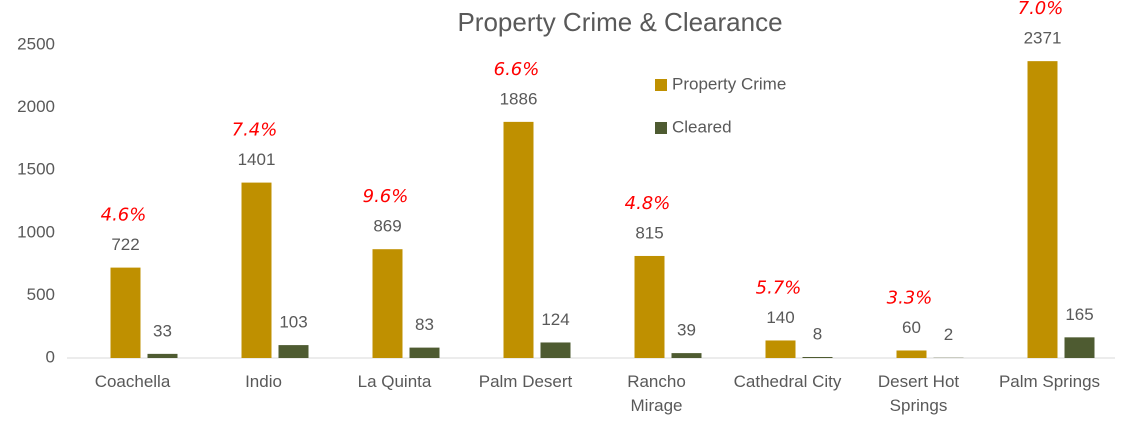  Describe the element at coordinates (779, 287) in the screenshot. I see `annotation: 5.7%` at that location.